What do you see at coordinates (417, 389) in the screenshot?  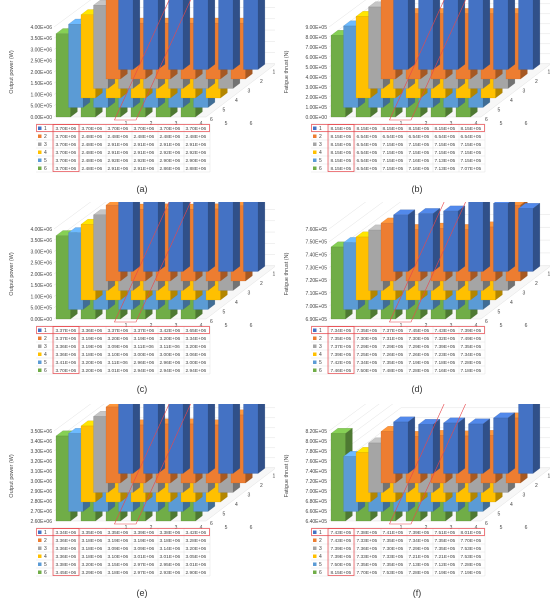 I see `caption-d: (d)` at bounding box center [417, 389].